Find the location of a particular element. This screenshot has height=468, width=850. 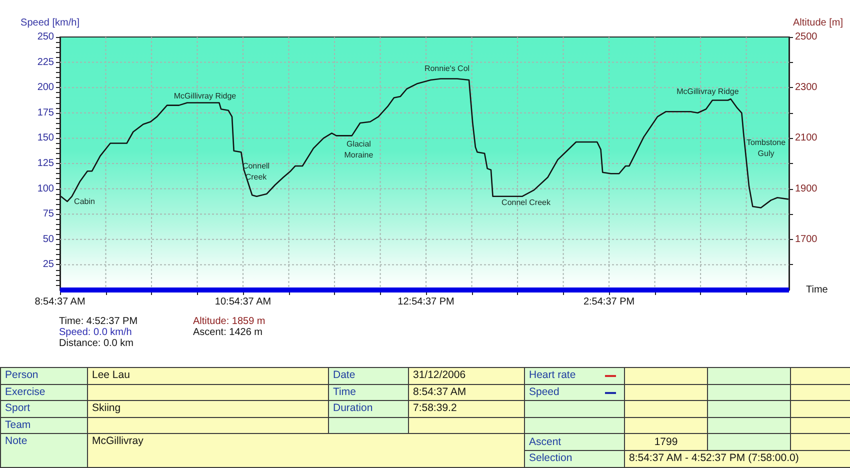

annotation: Connel Creek is located at coordinates (527, 202).